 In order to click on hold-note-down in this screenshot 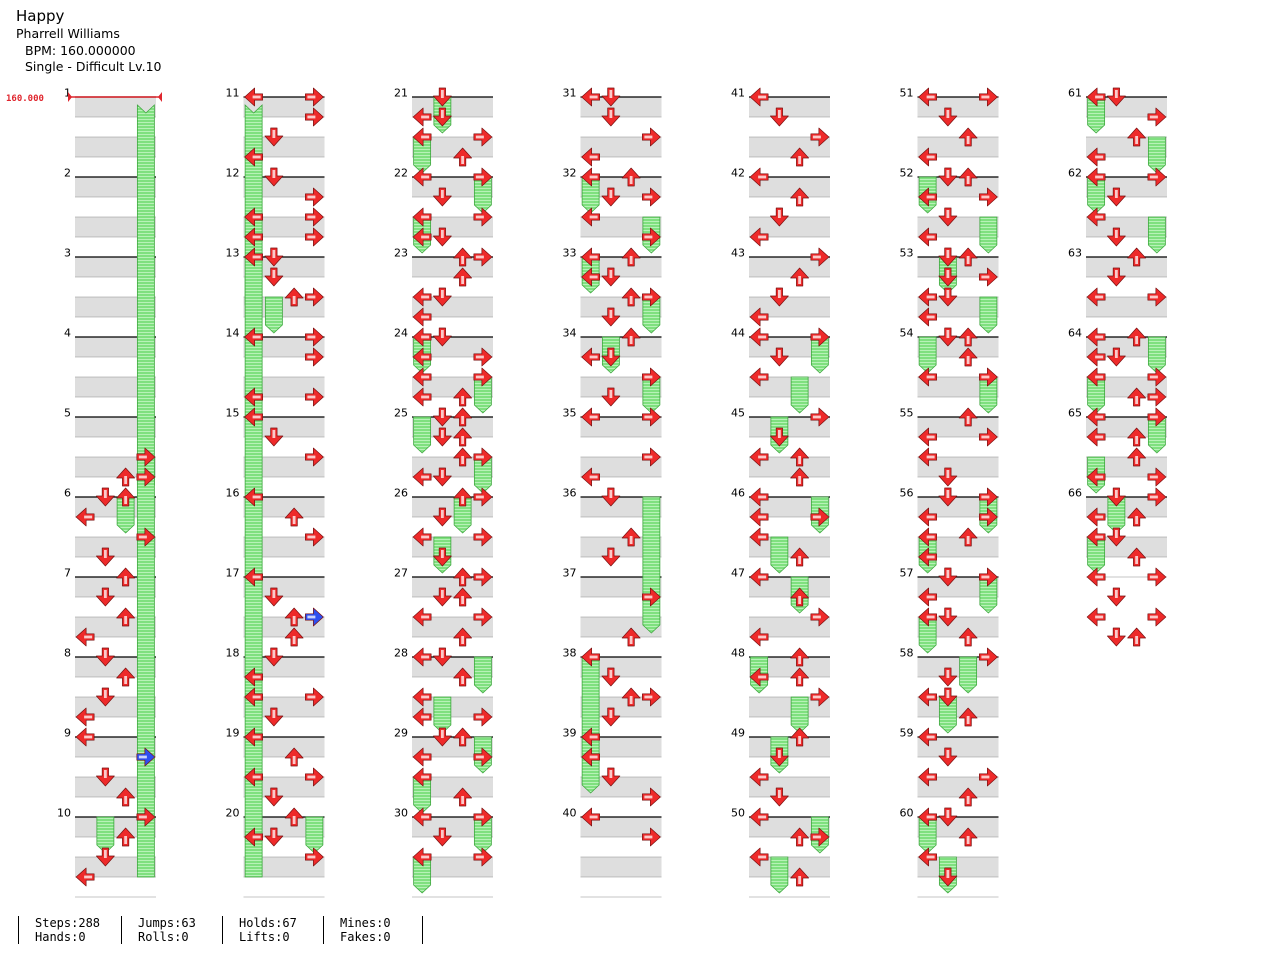, I will do `click(779, 875)`.